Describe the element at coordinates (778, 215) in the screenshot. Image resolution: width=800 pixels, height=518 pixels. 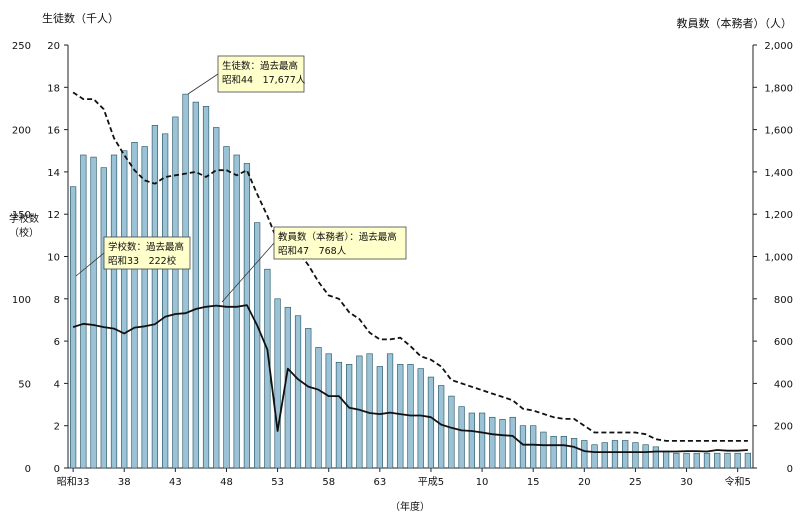
I see `teachers-tick-label: 1,200` at that location.